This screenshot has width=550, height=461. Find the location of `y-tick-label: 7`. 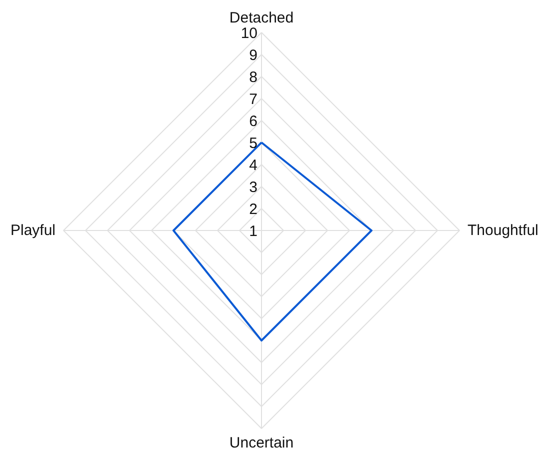

y-tick-label: 7 is located at coordinates (253, 99).